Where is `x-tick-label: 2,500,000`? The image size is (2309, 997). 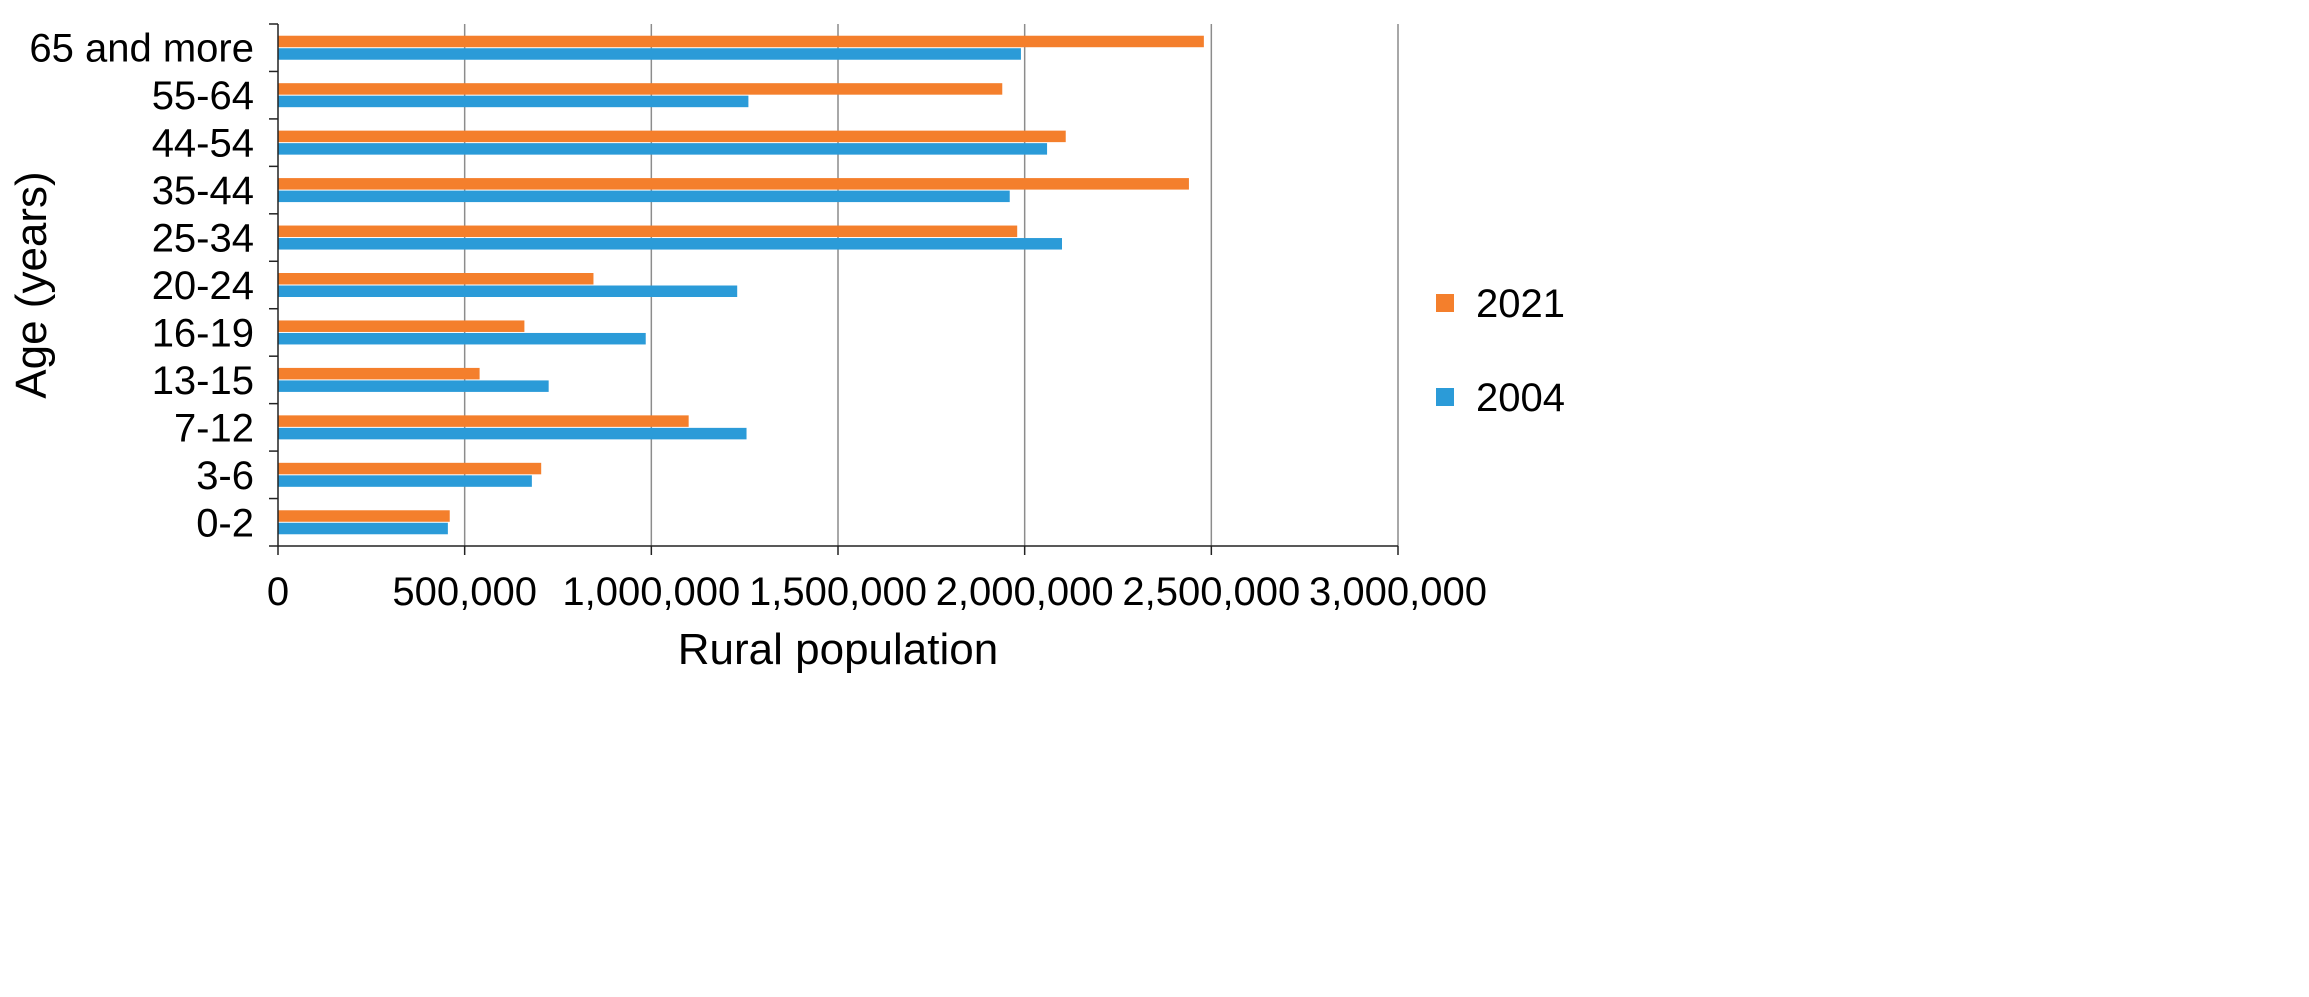
x-tick-label: 2,500,000 is located at coordinates (1211, 592).